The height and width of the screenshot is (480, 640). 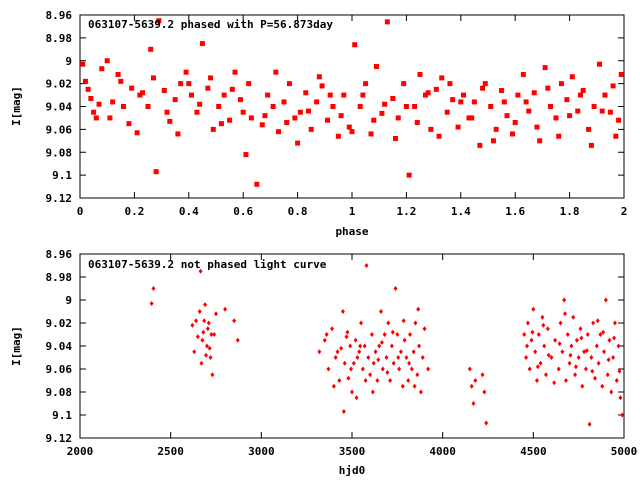 What do you see at coordinates (352, 451) in the screenshot?
I see `x-tick-label: 3500` at bounding box center [352, 451].